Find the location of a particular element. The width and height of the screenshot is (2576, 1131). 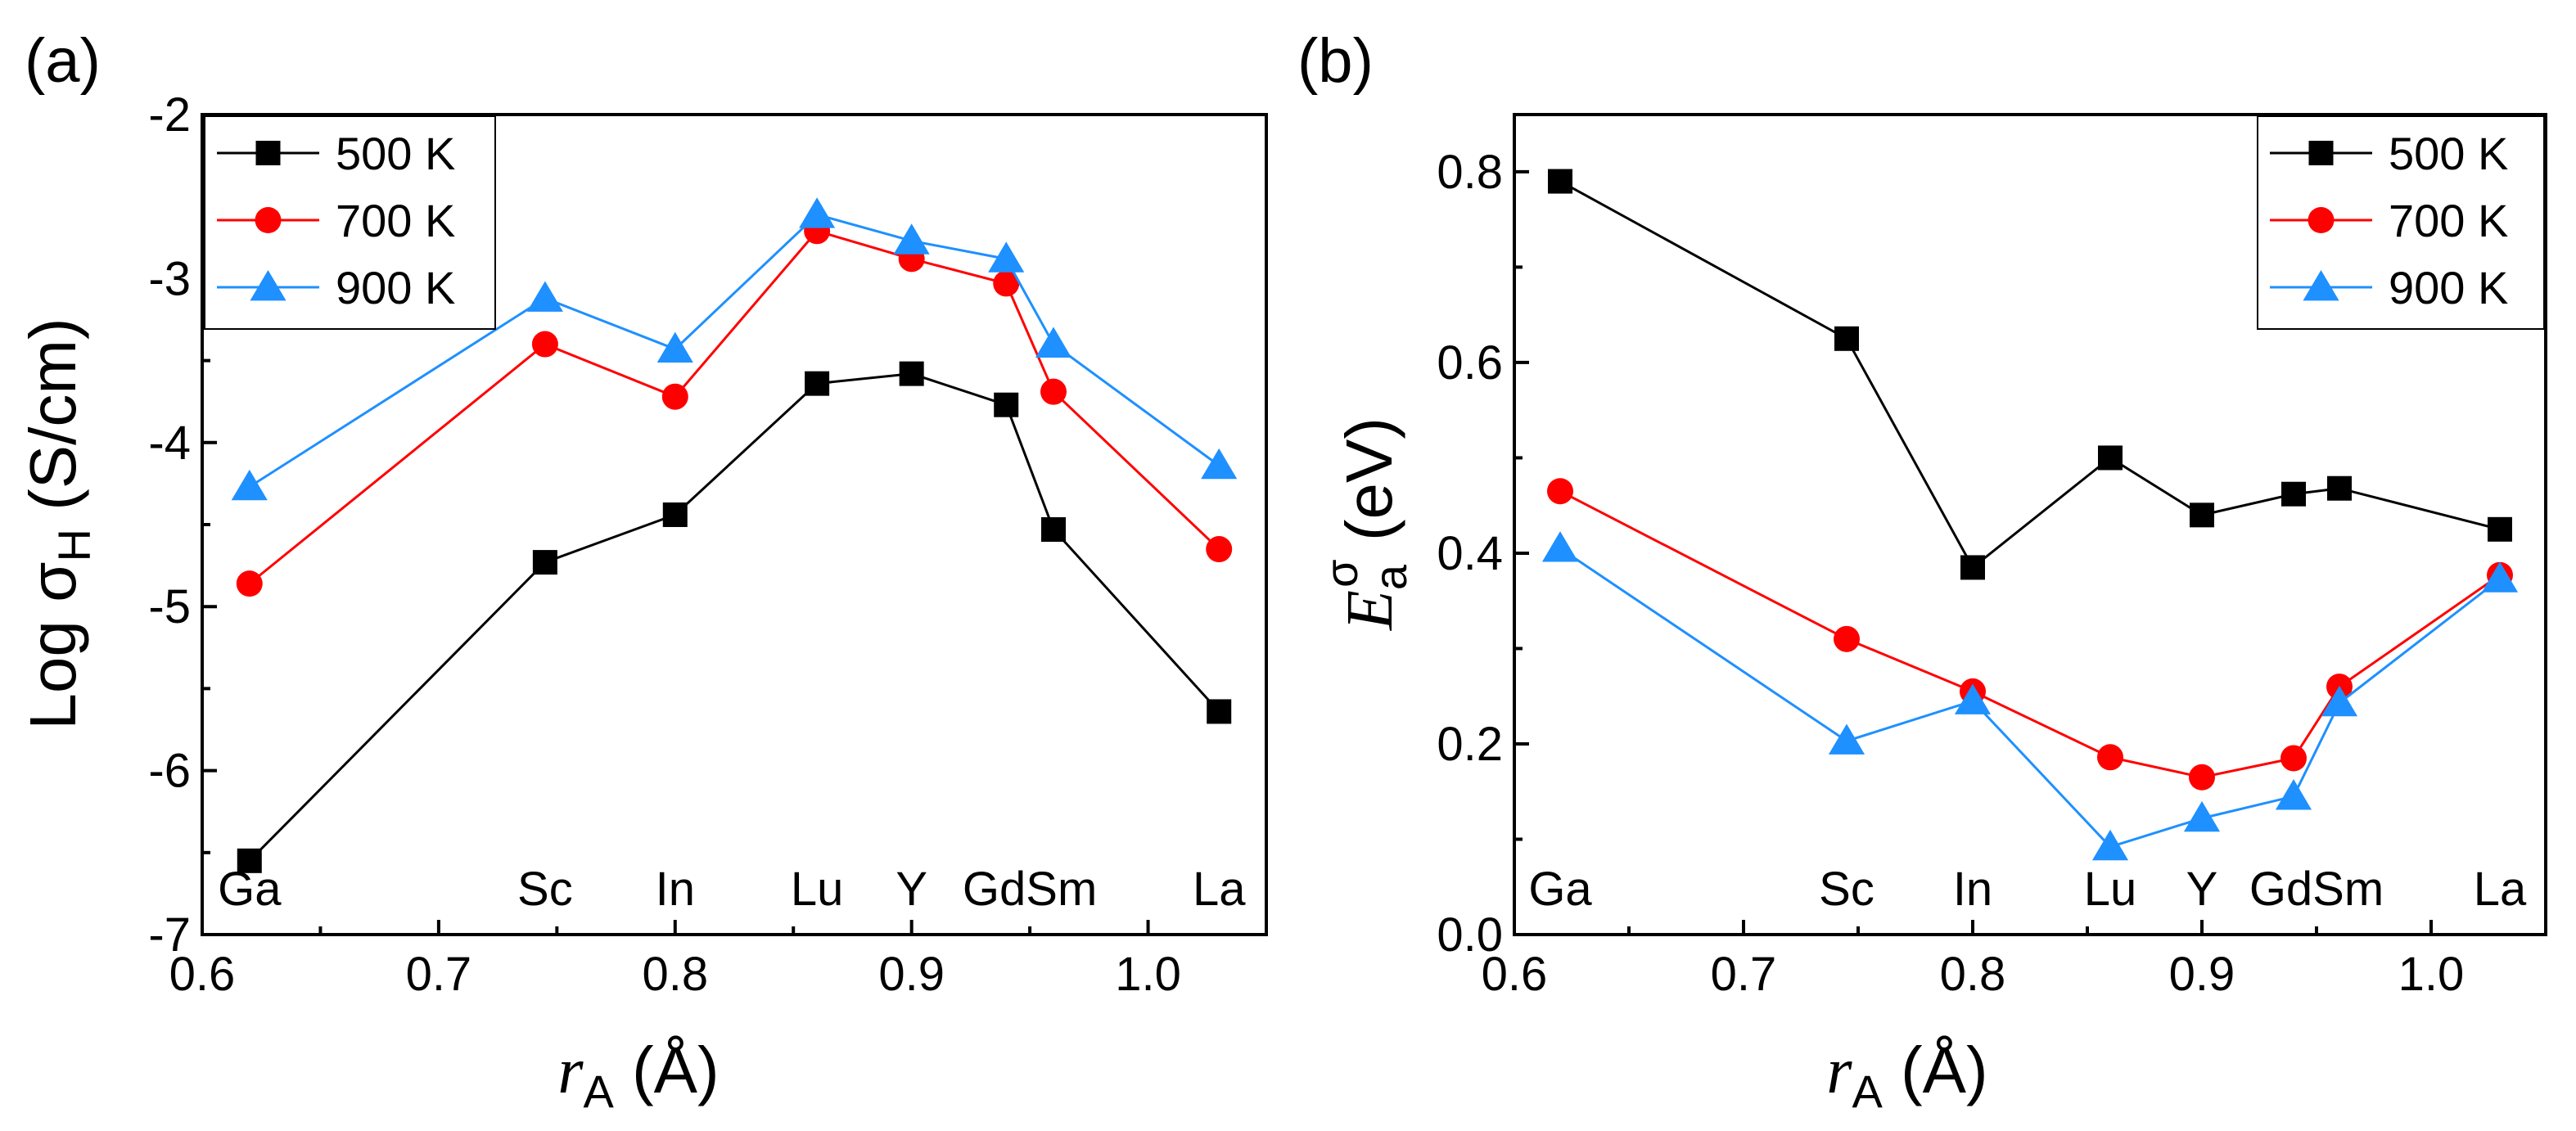

panel-b-x-tick-label: 0.7 is located at coordinates (1744, 974).